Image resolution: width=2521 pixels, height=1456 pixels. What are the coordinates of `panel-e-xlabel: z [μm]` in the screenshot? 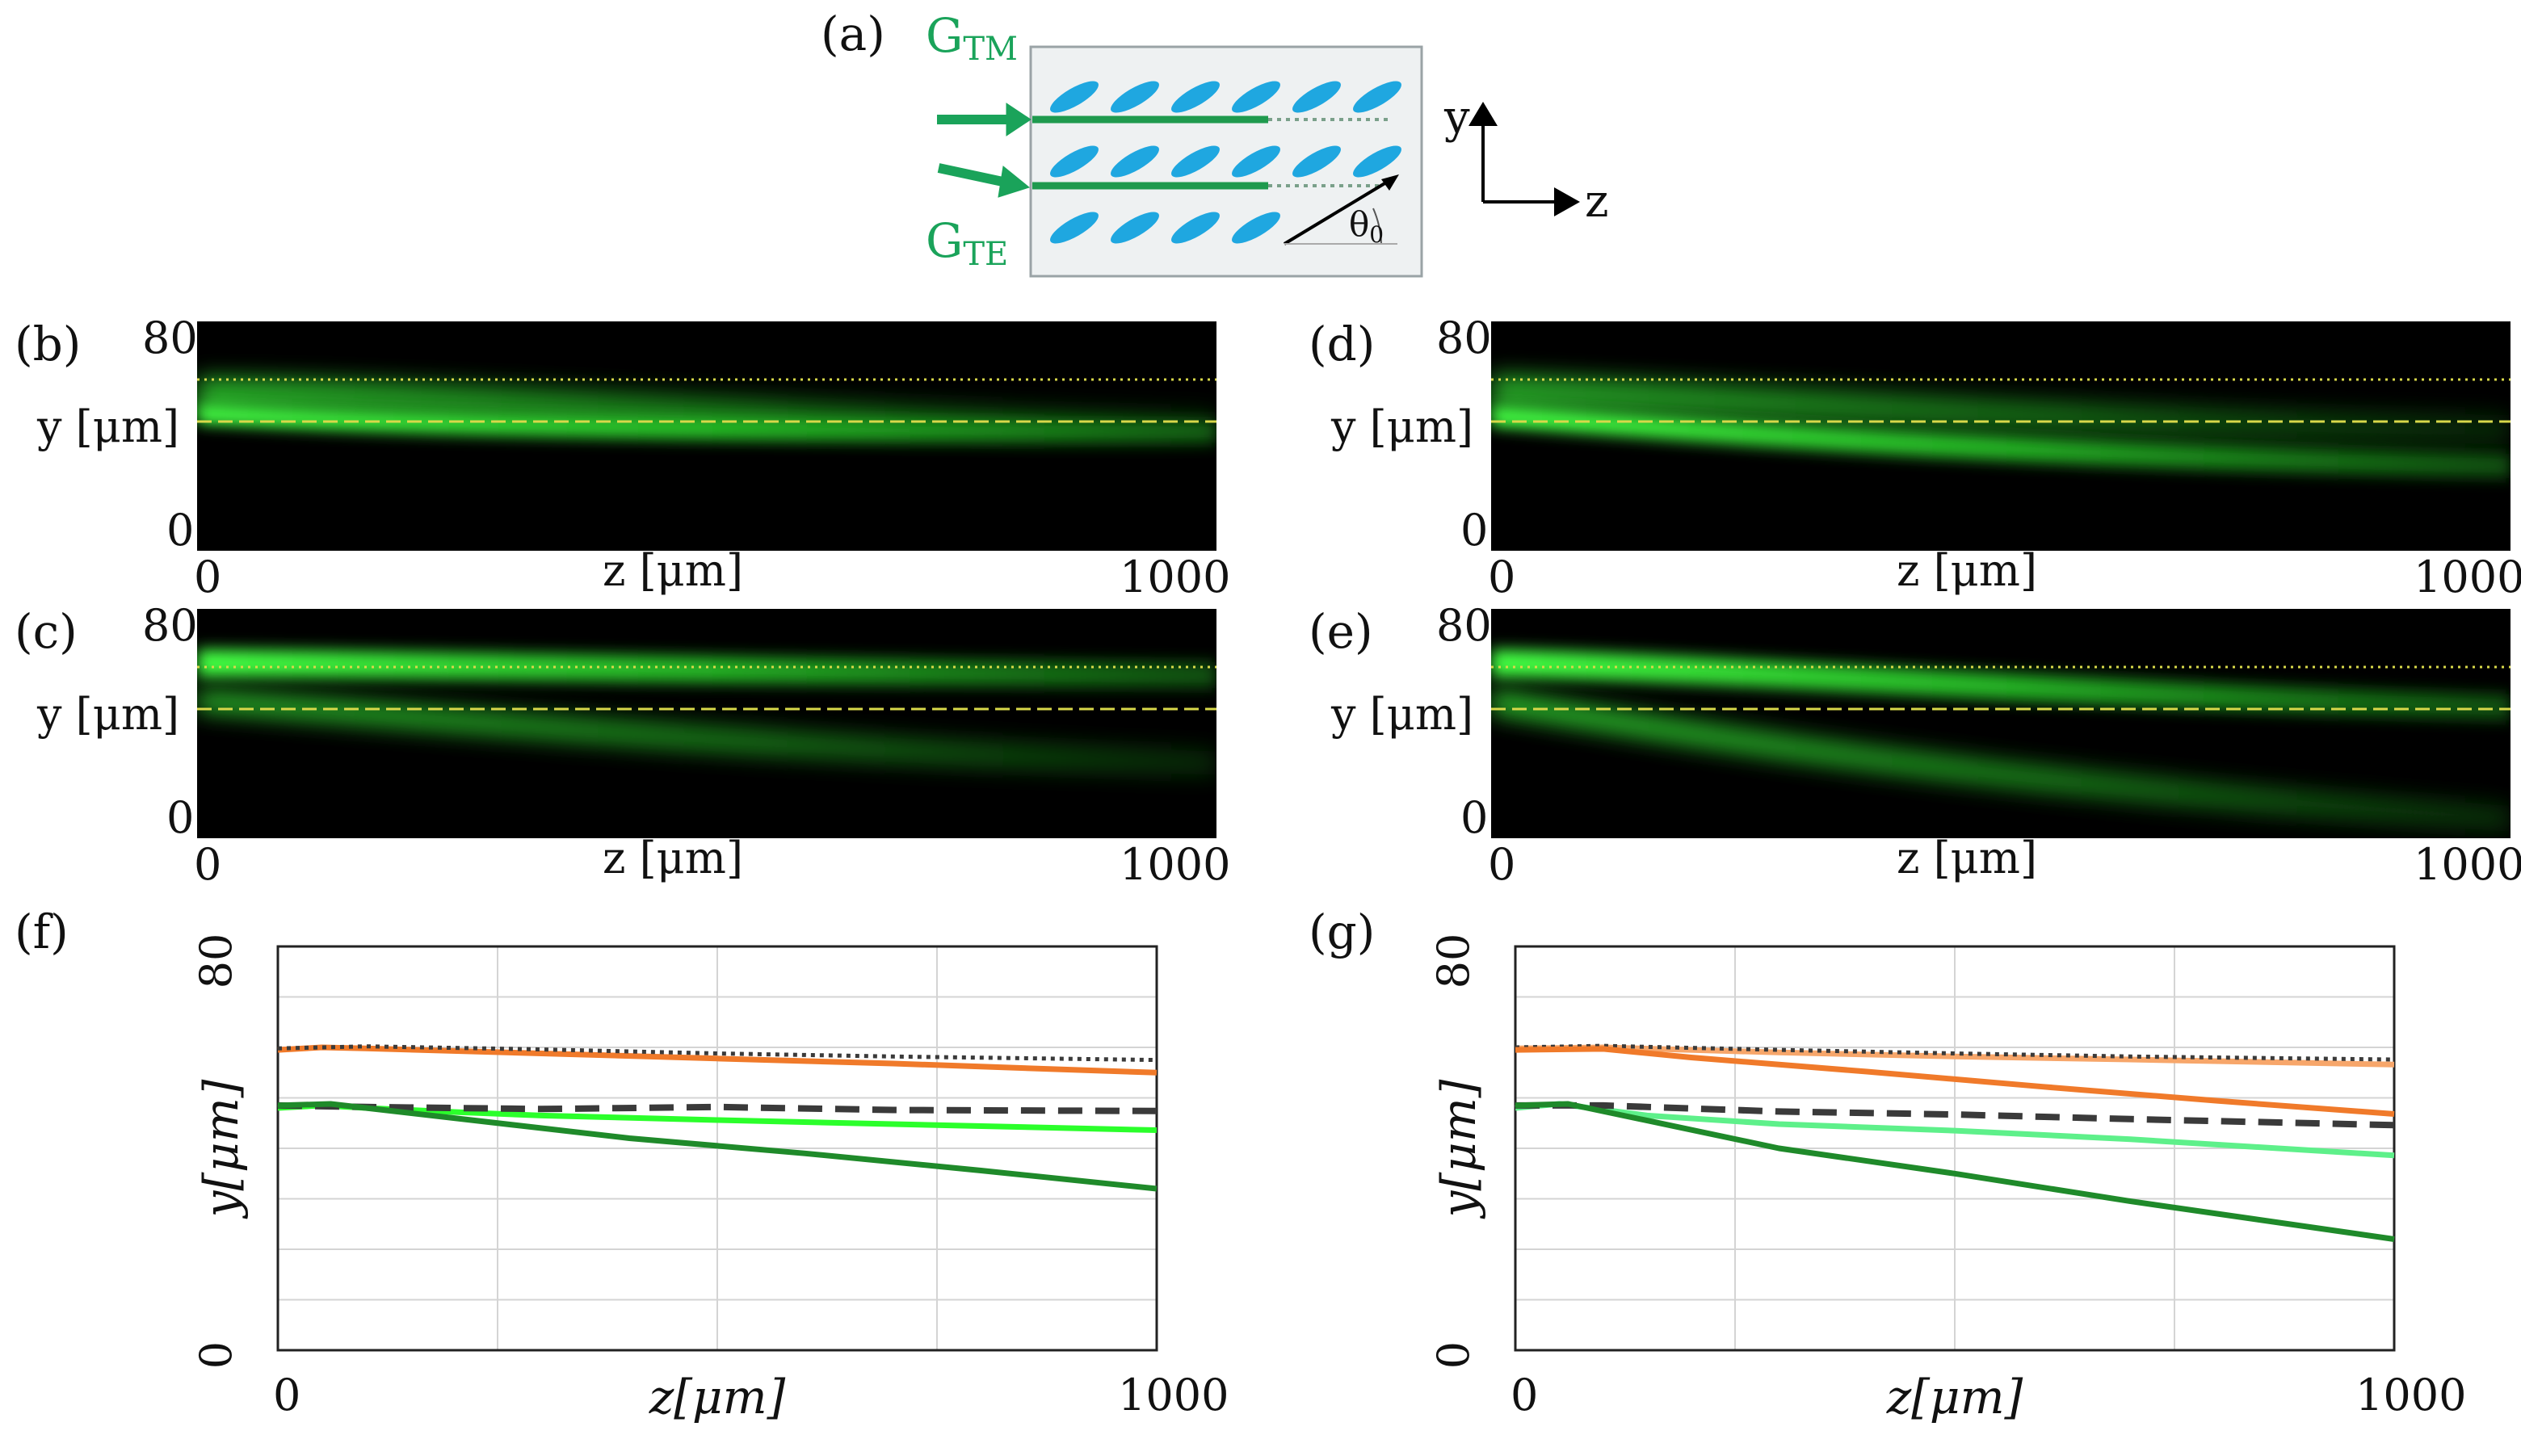 It's located at (1967, 858).